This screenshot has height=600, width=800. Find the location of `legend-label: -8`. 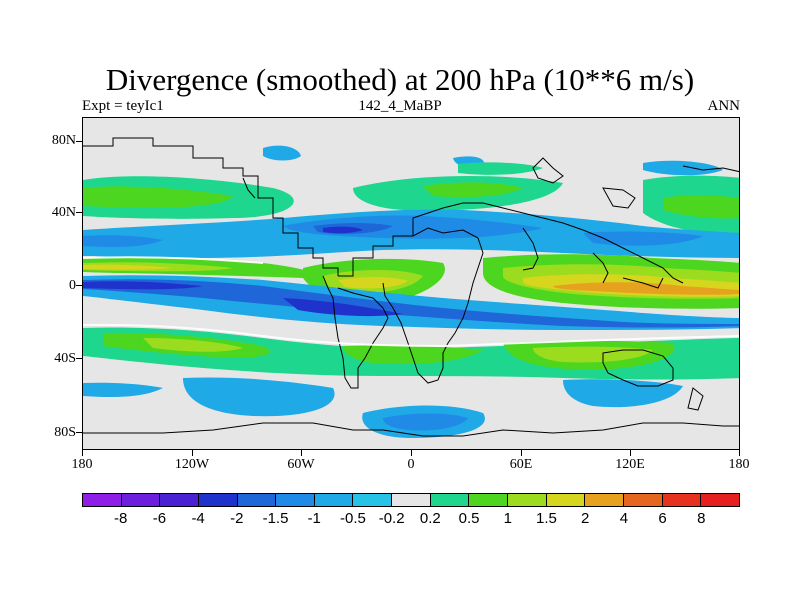

legend-label: -8 is located at coordinates (121, 518).